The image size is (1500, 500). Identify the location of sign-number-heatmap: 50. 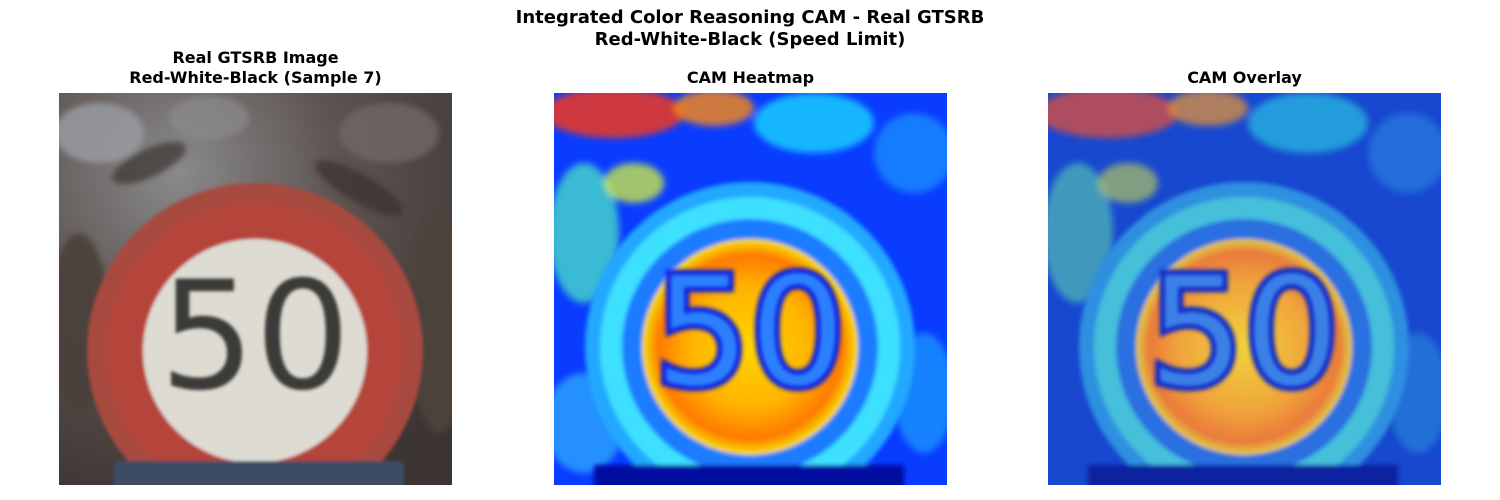
(750, 333).